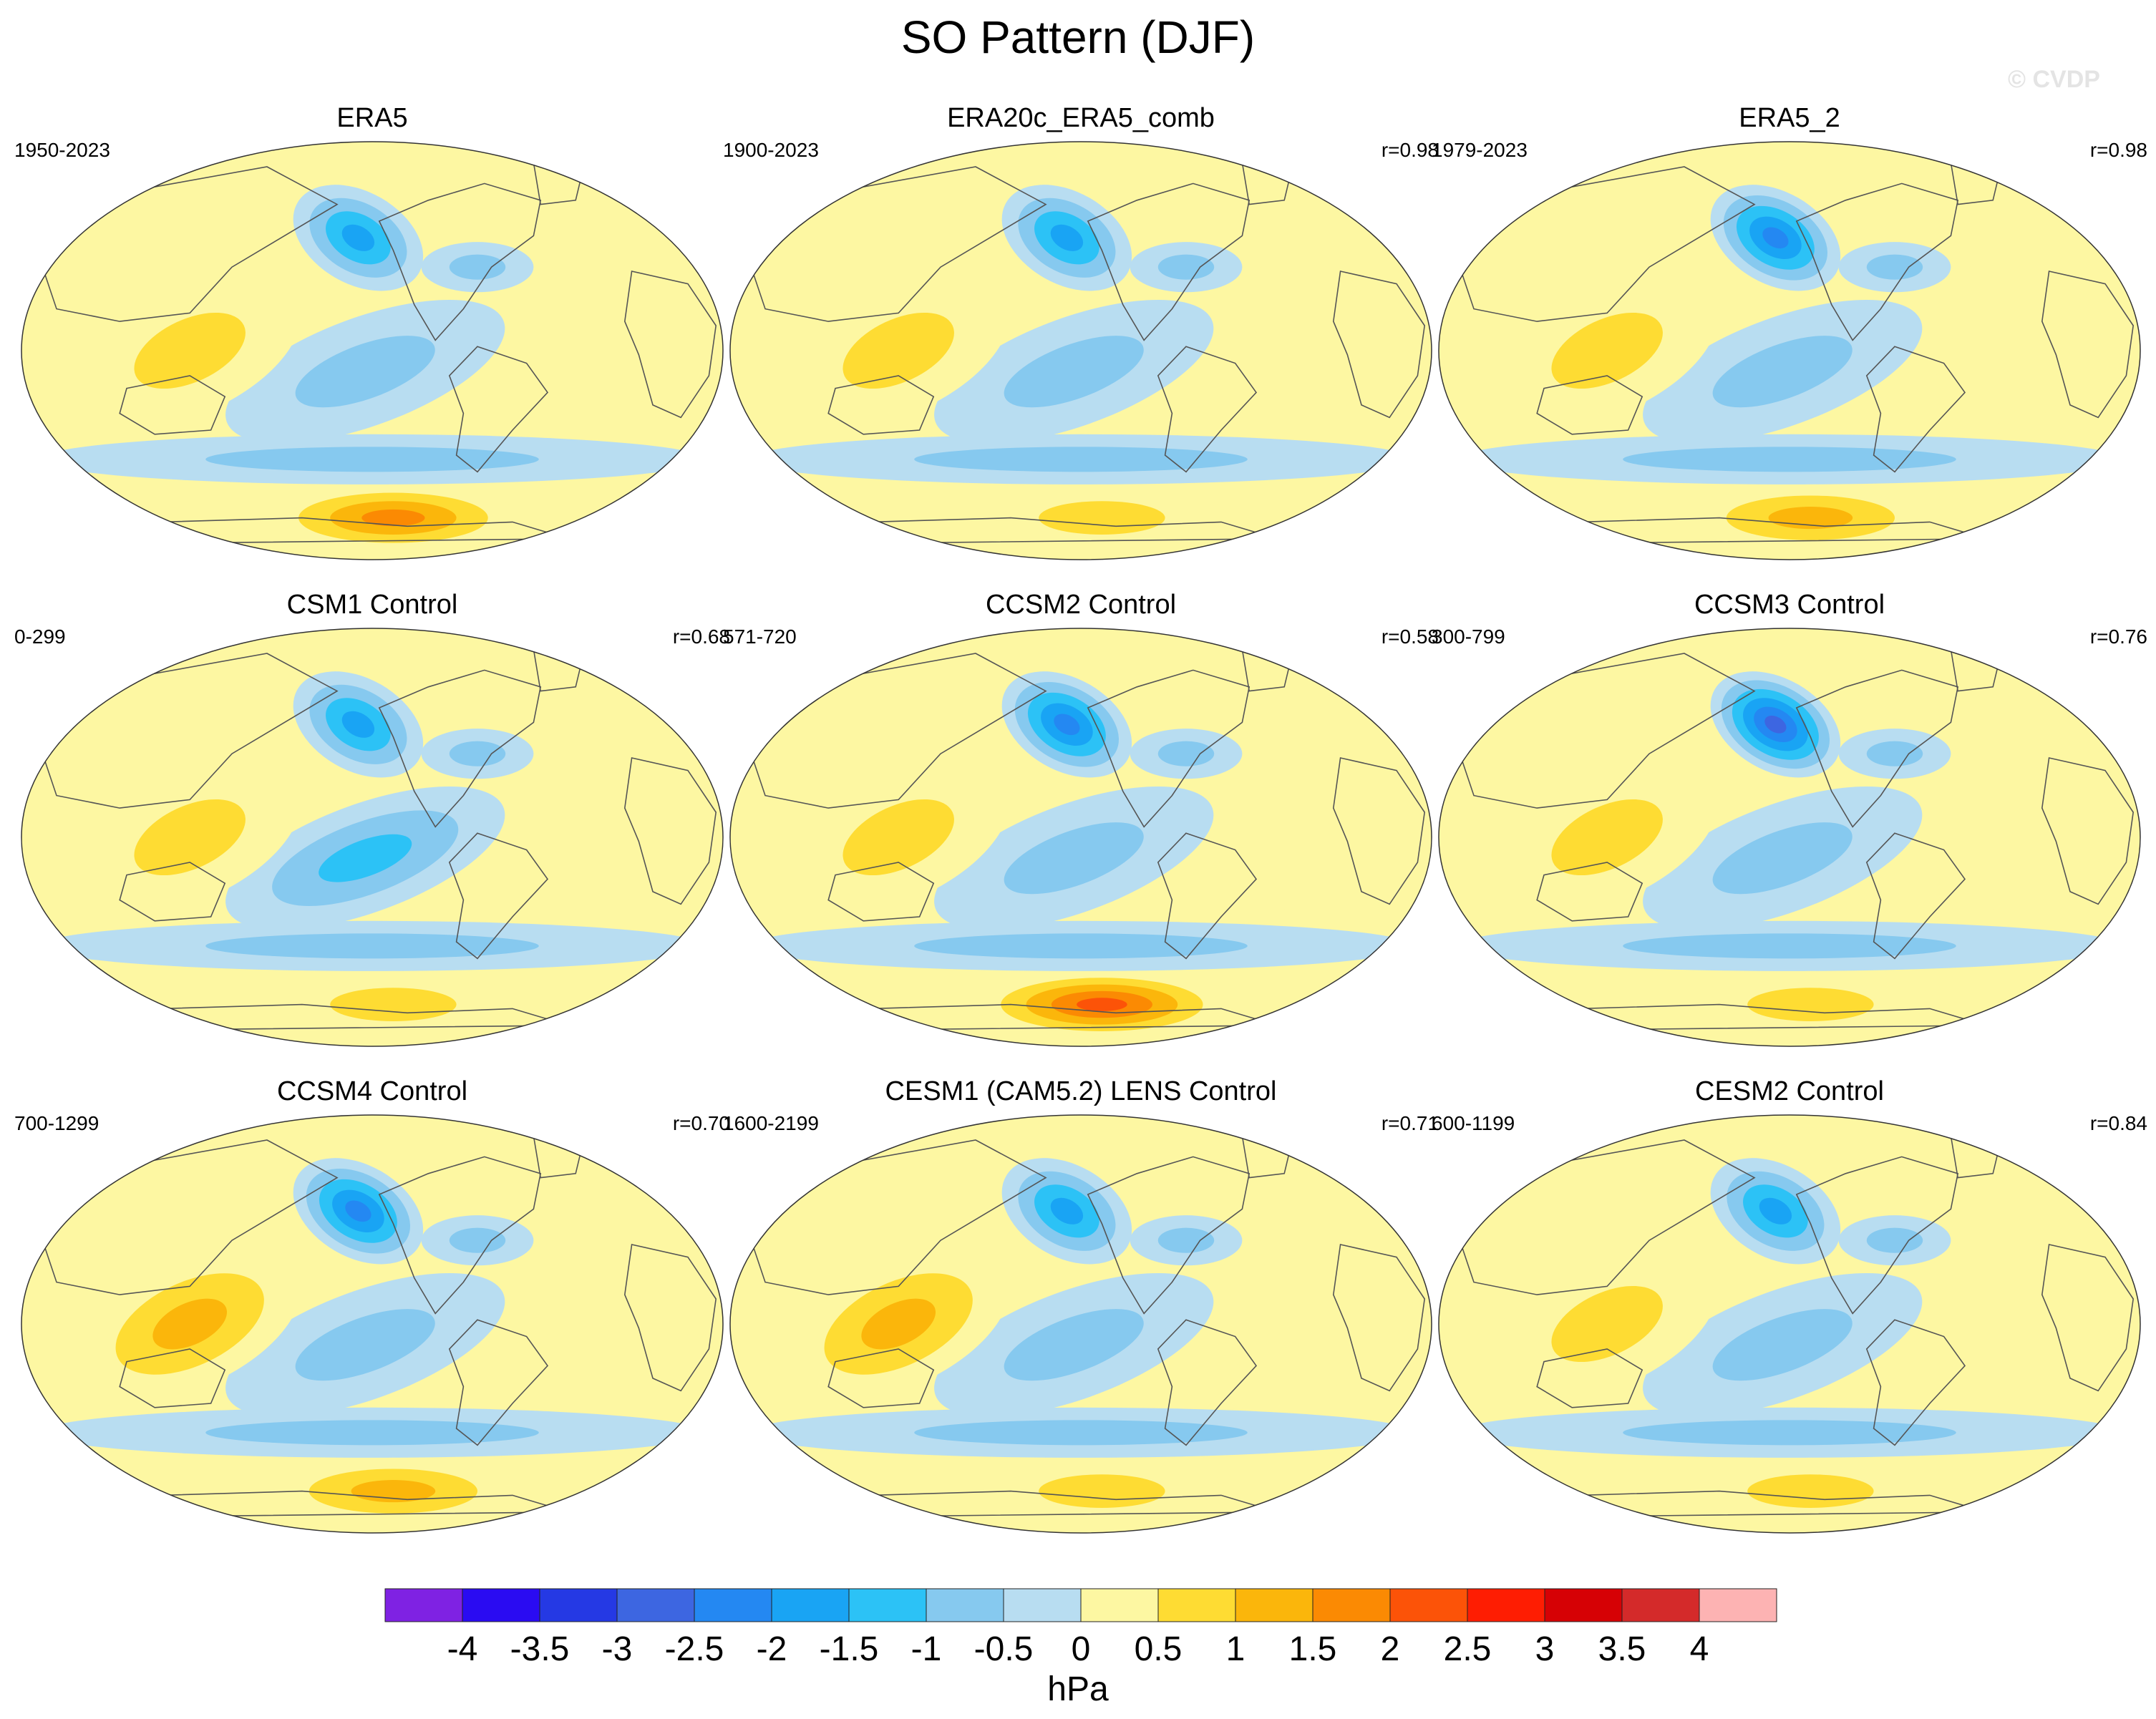  I want to click on panel-title: CESM1 (CAM5.2) LENS Control, so click(1081, 1091).